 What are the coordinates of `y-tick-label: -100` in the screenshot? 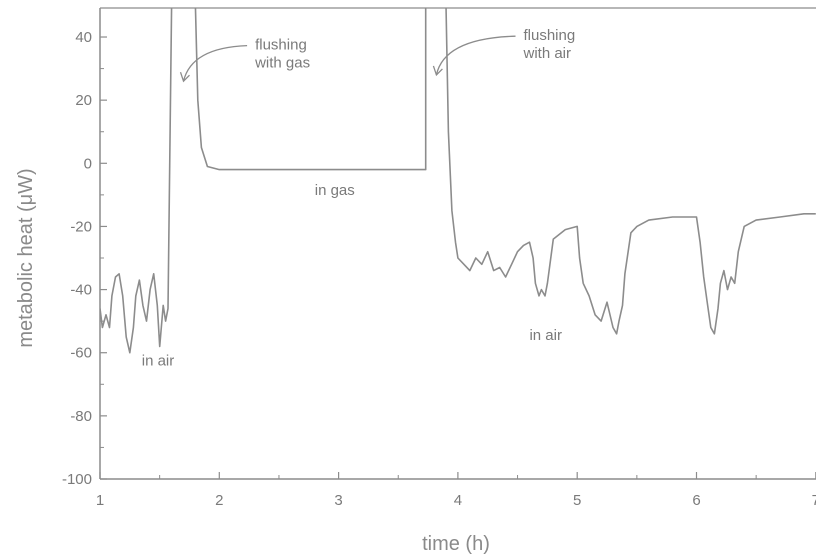 It's located at (77, 479).